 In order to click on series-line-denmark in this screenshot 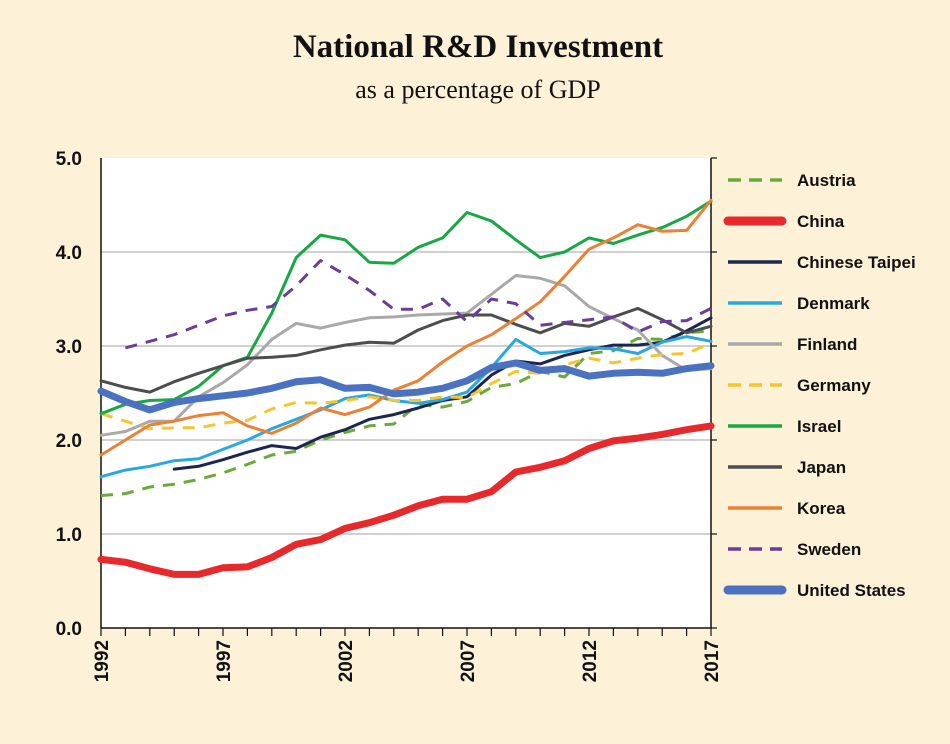, I will do `click(406, 407)`.